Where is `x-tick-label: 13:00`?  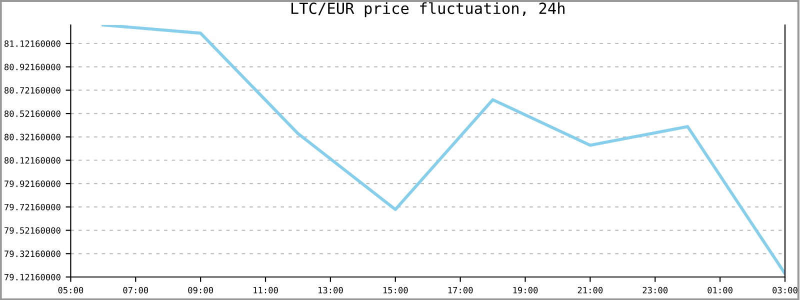
x-tick-label: 13:00 is located at coordinates (330, 290).